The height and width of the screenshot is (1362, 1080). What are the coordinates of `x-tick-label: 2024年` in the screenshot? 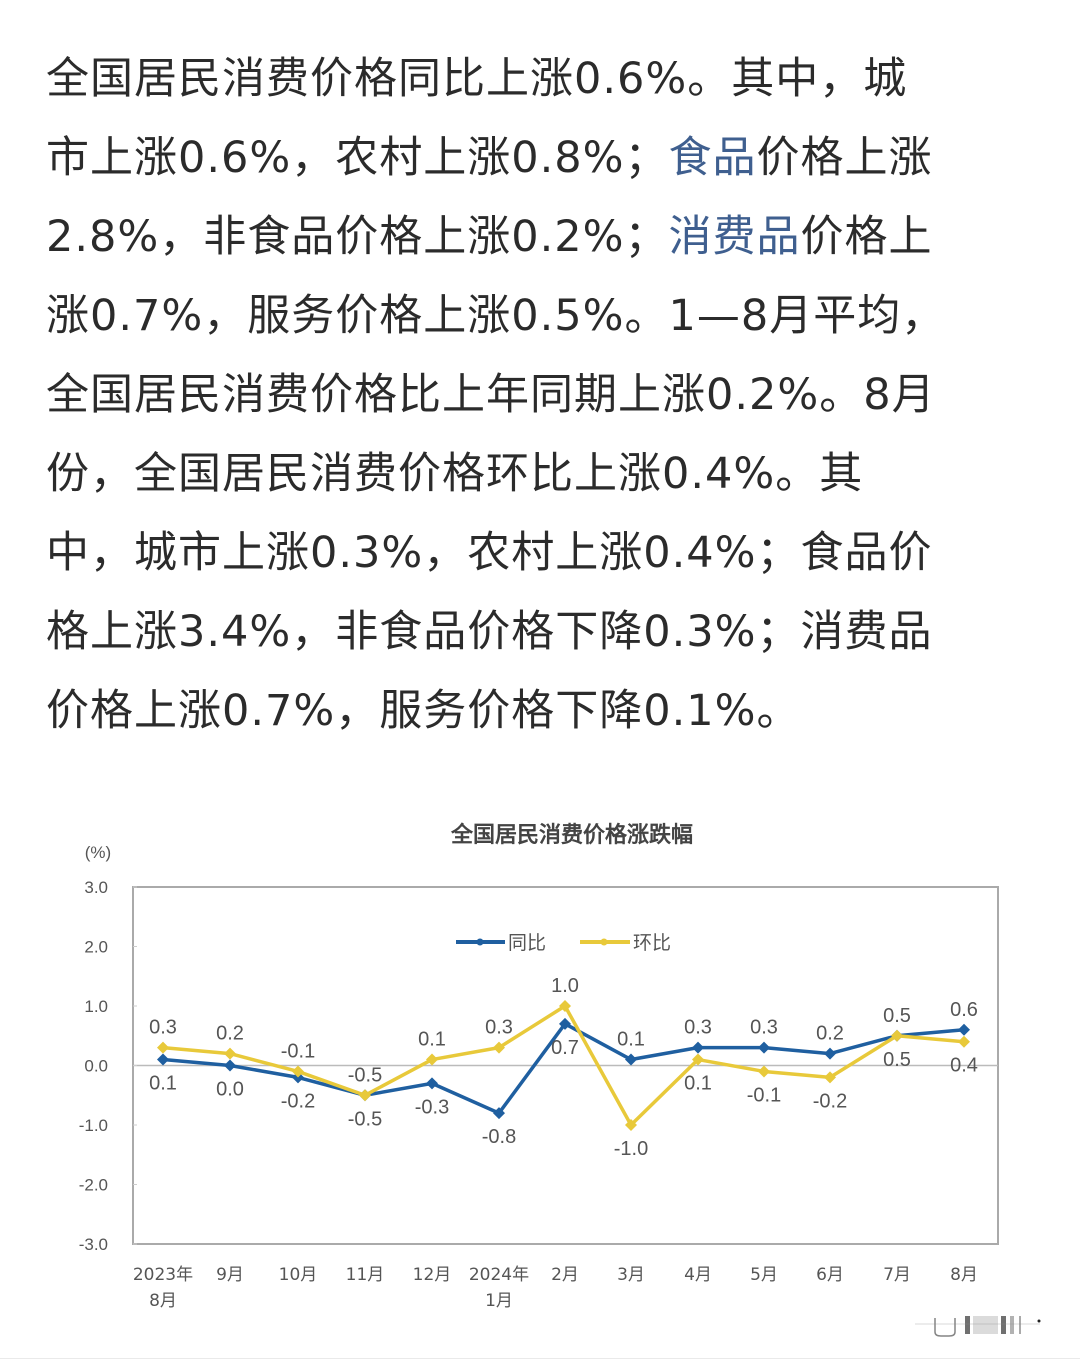 It's located at (499, 1275).